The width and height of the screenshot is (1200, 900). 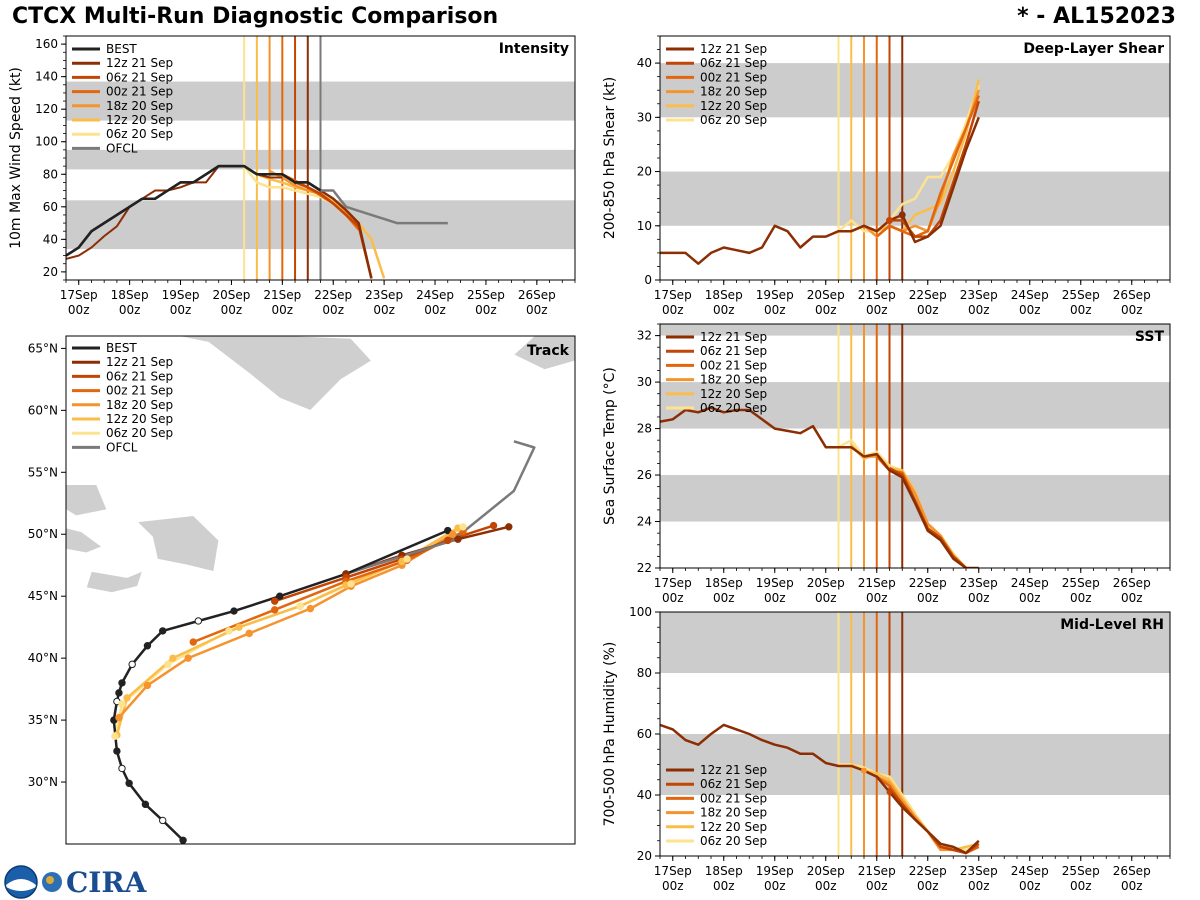 What do you see at coordinates (819, 487) in the screenshot?
I see `sst-series-12z-21-sep` at bounding box center [819, 487].